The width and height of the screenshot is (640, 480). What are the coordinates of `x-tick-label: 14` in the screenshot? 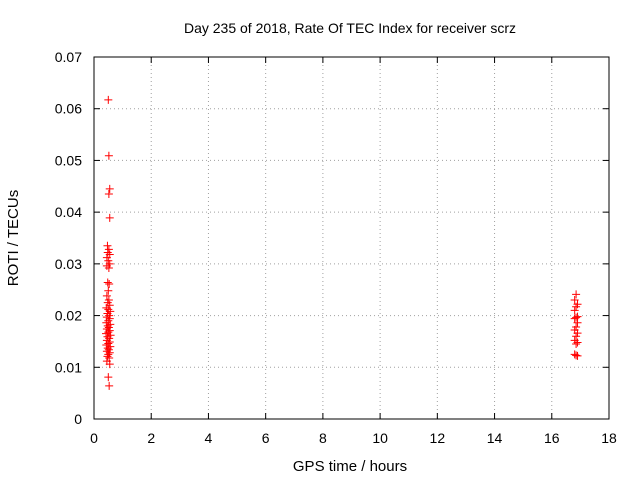 It's located at (495, 438).